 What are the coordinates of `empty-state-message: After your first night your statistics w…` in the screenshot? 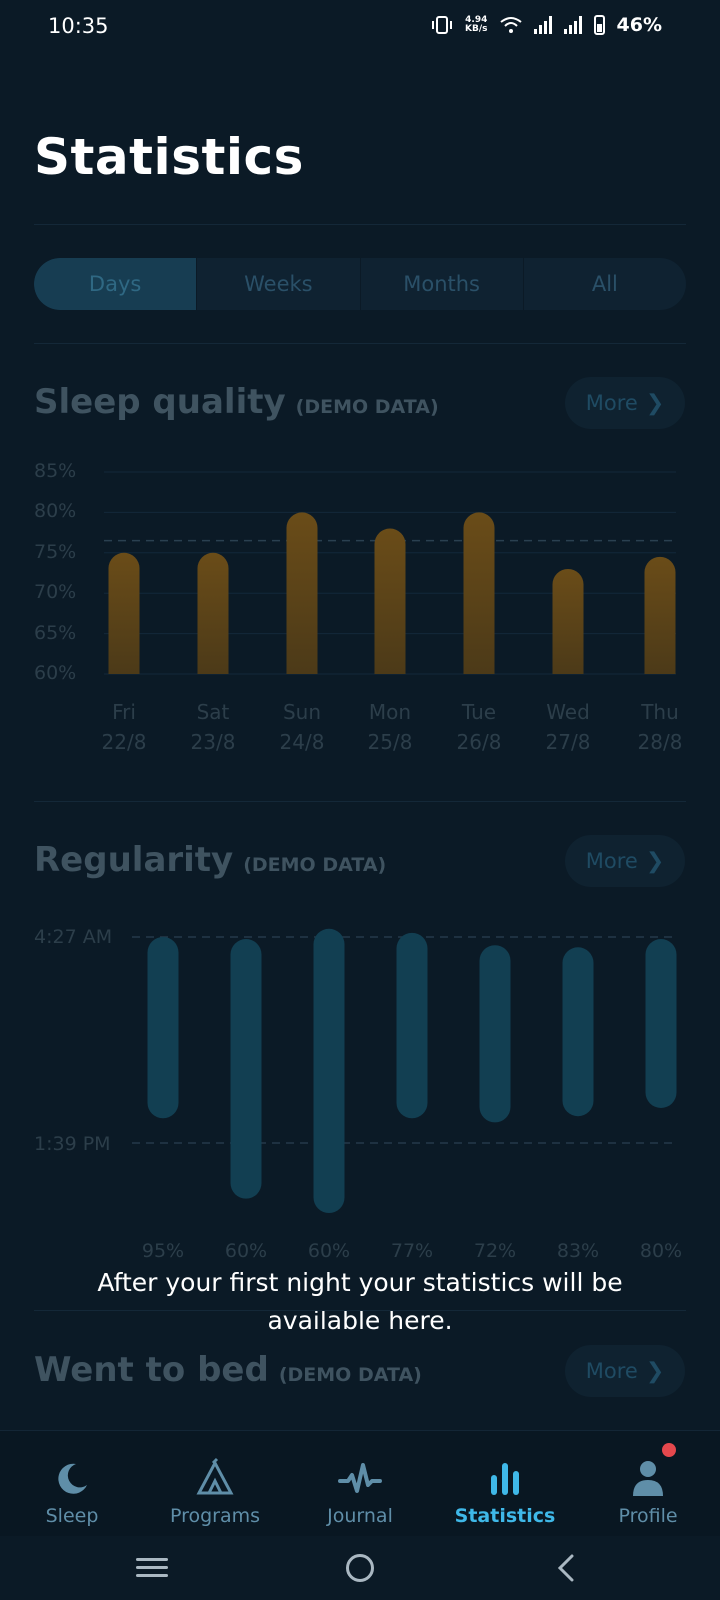 It's located at (360, 1301).